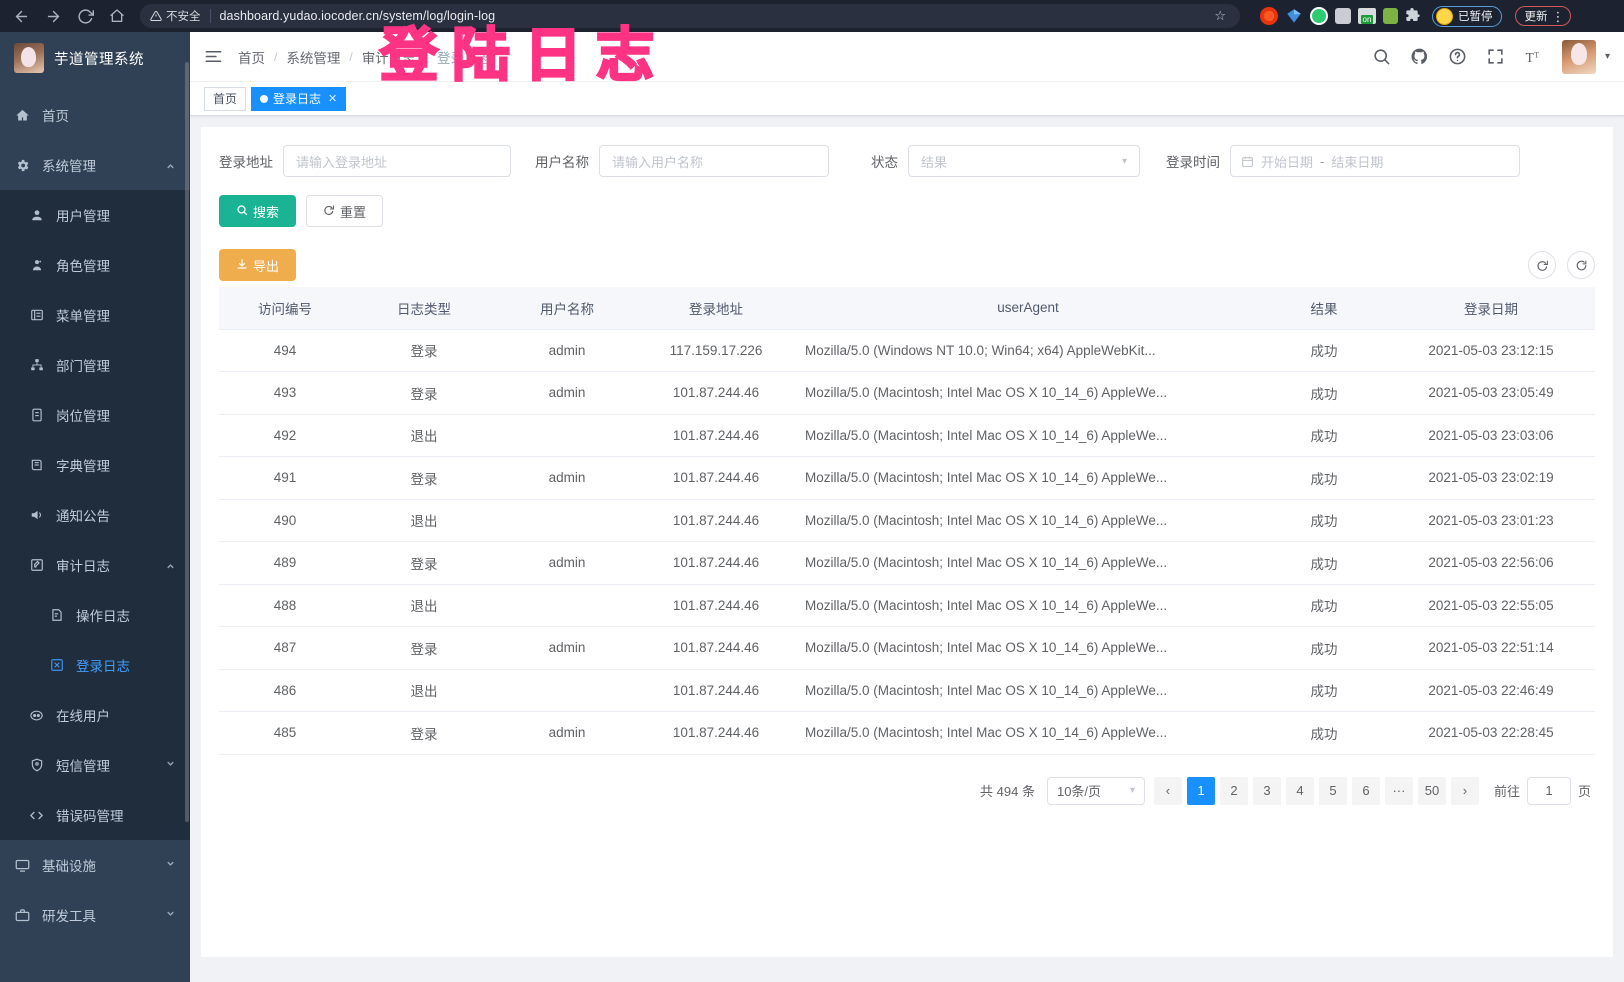 This screenshot has height=982, width=1624. Describe the element at coordinates (258, 265) in the screenshot. I see `export-button: 导出` at that location.